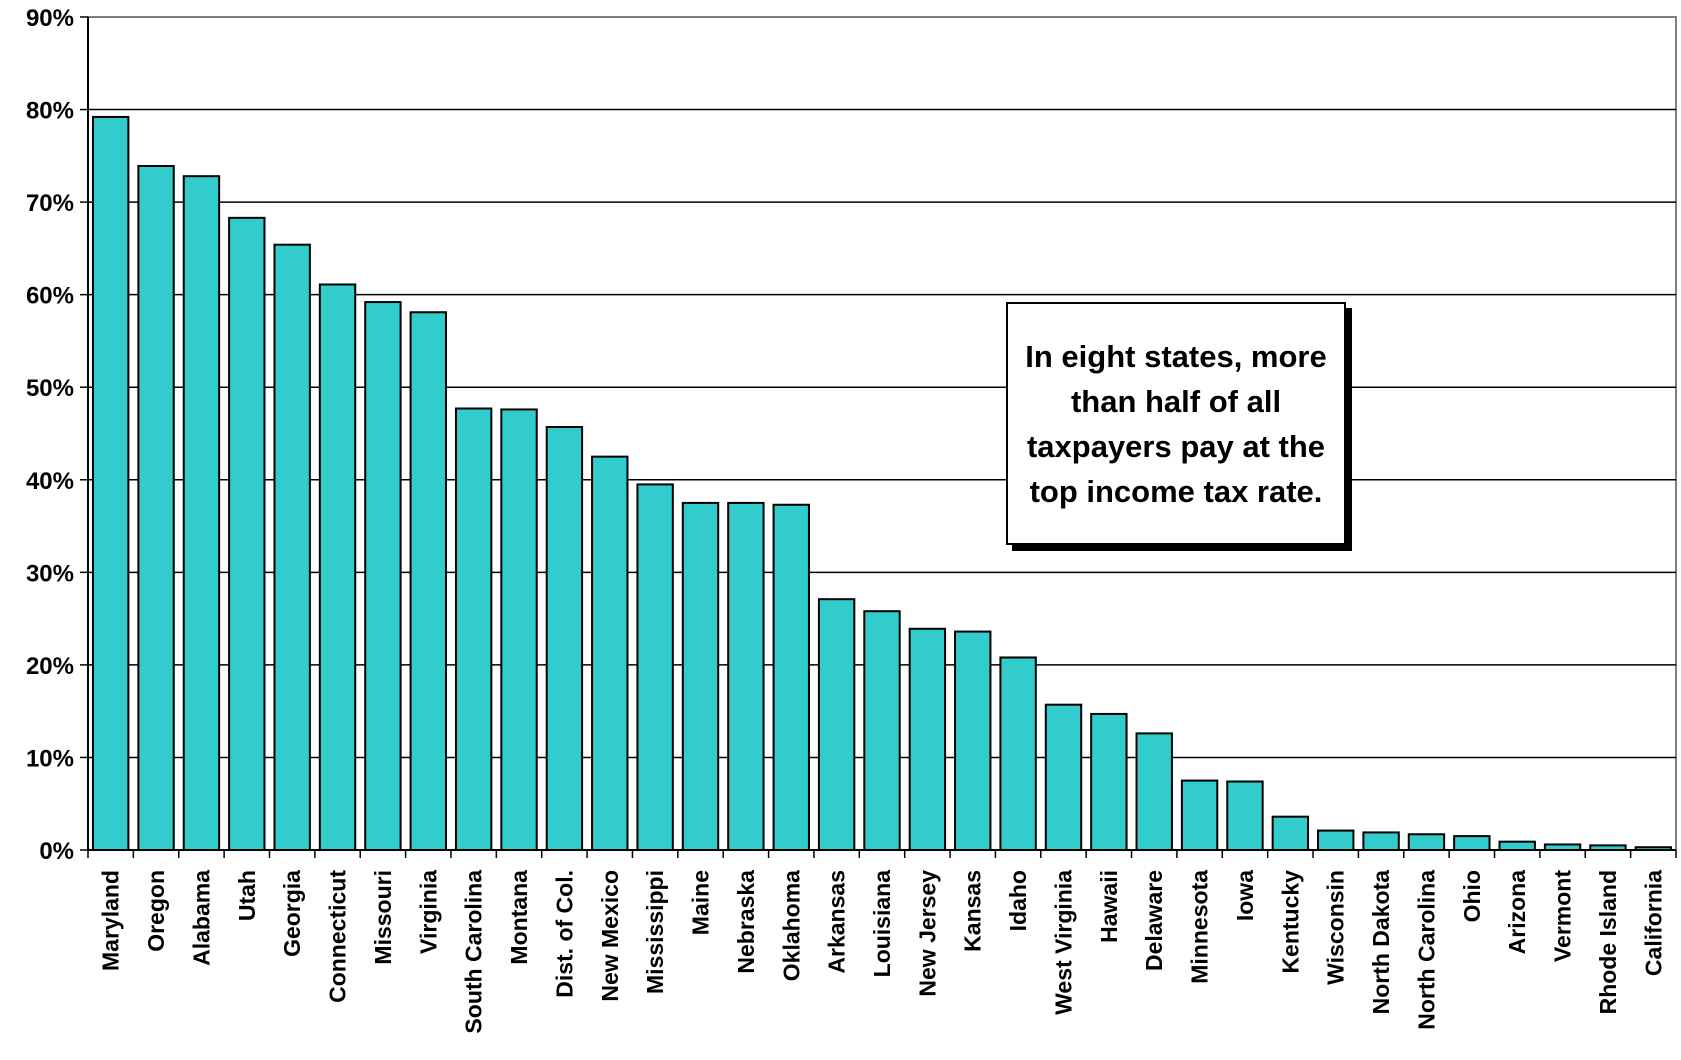 This screenshot has height=1060, width=1681. I want to click on x-tick-label: North Dakota, so click(1381, 942).